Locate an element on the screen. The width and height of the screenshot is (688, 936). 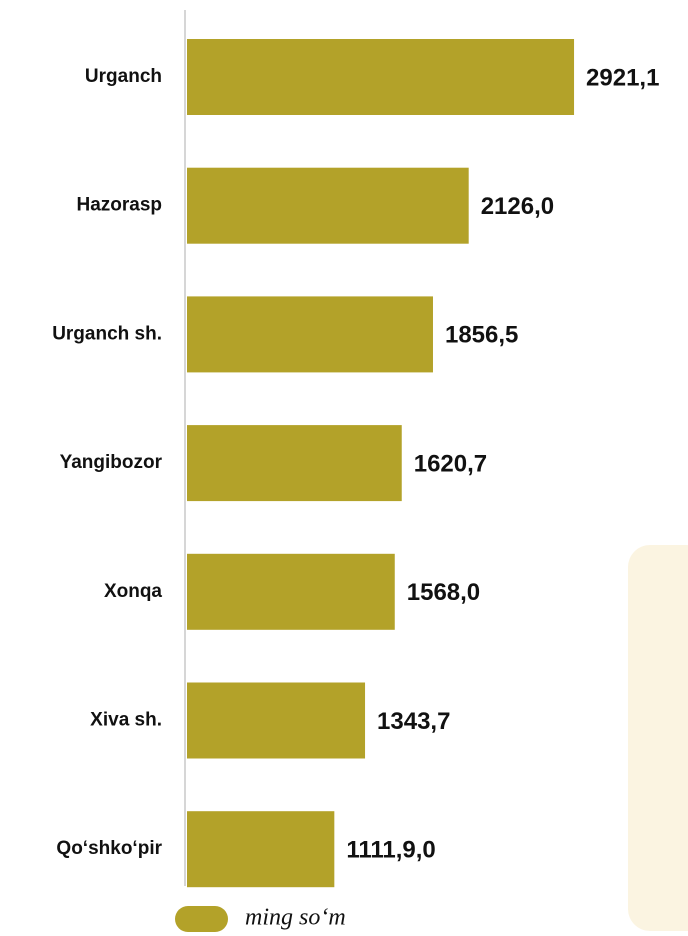
category-label: Urganch is located at coordinates (123, 76).